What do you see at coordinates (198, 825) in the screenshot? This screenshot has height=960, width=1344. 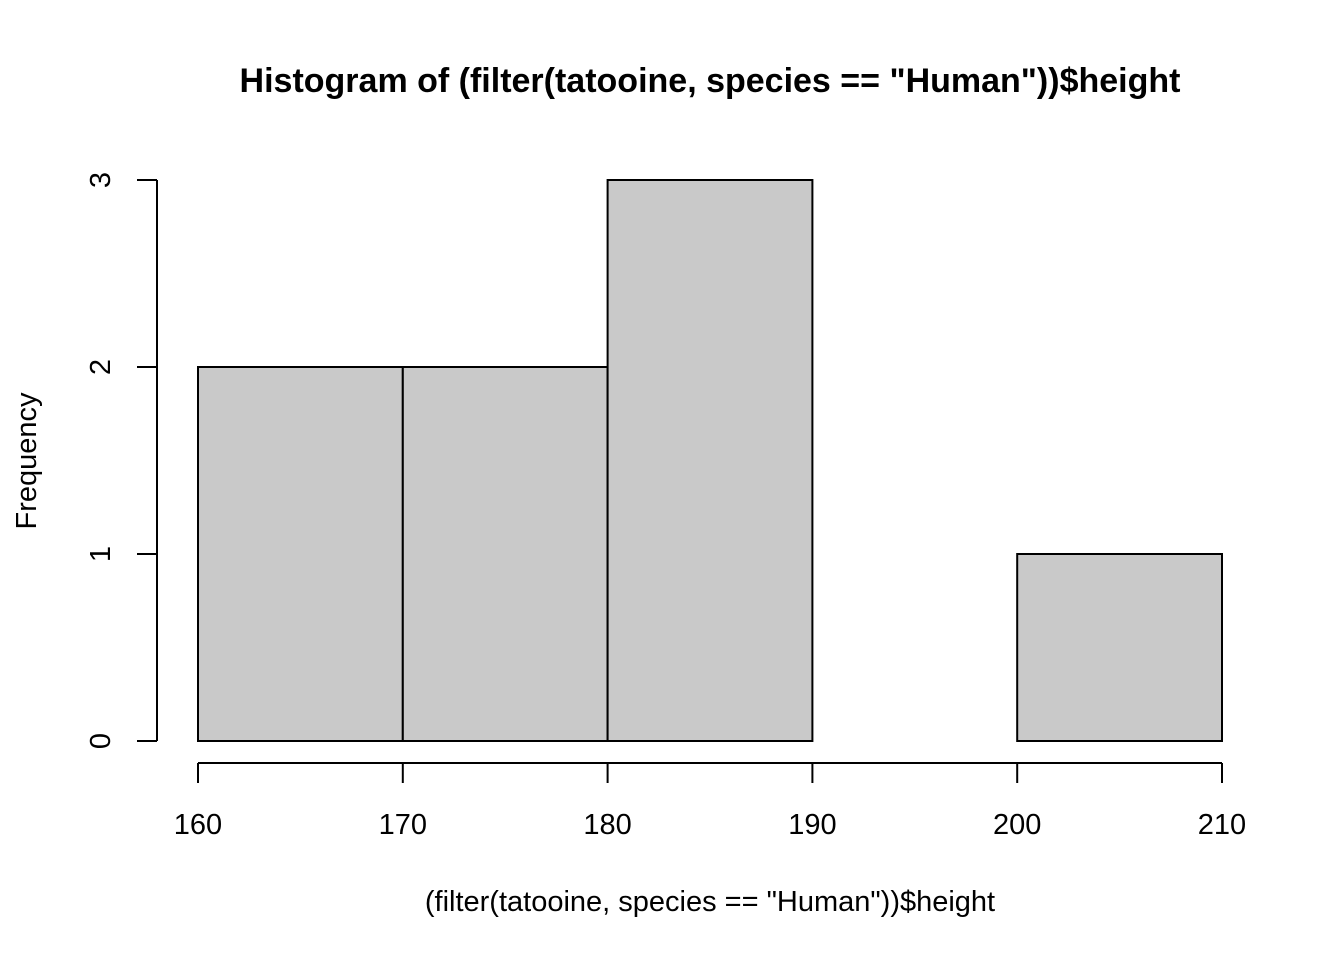 I see `x-tick-label-160: 160` at bounding box center [198, 825].